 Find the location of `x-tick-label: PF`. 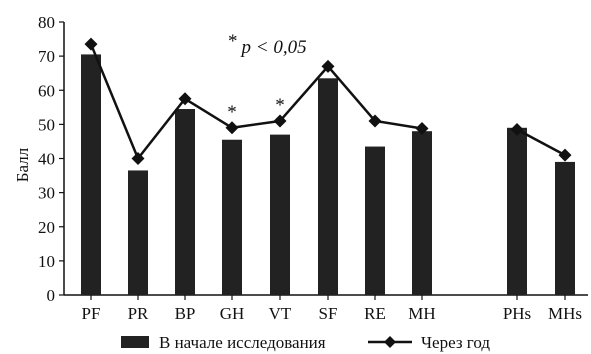

x-tick-label: PF is located at coordinates (91, 313).